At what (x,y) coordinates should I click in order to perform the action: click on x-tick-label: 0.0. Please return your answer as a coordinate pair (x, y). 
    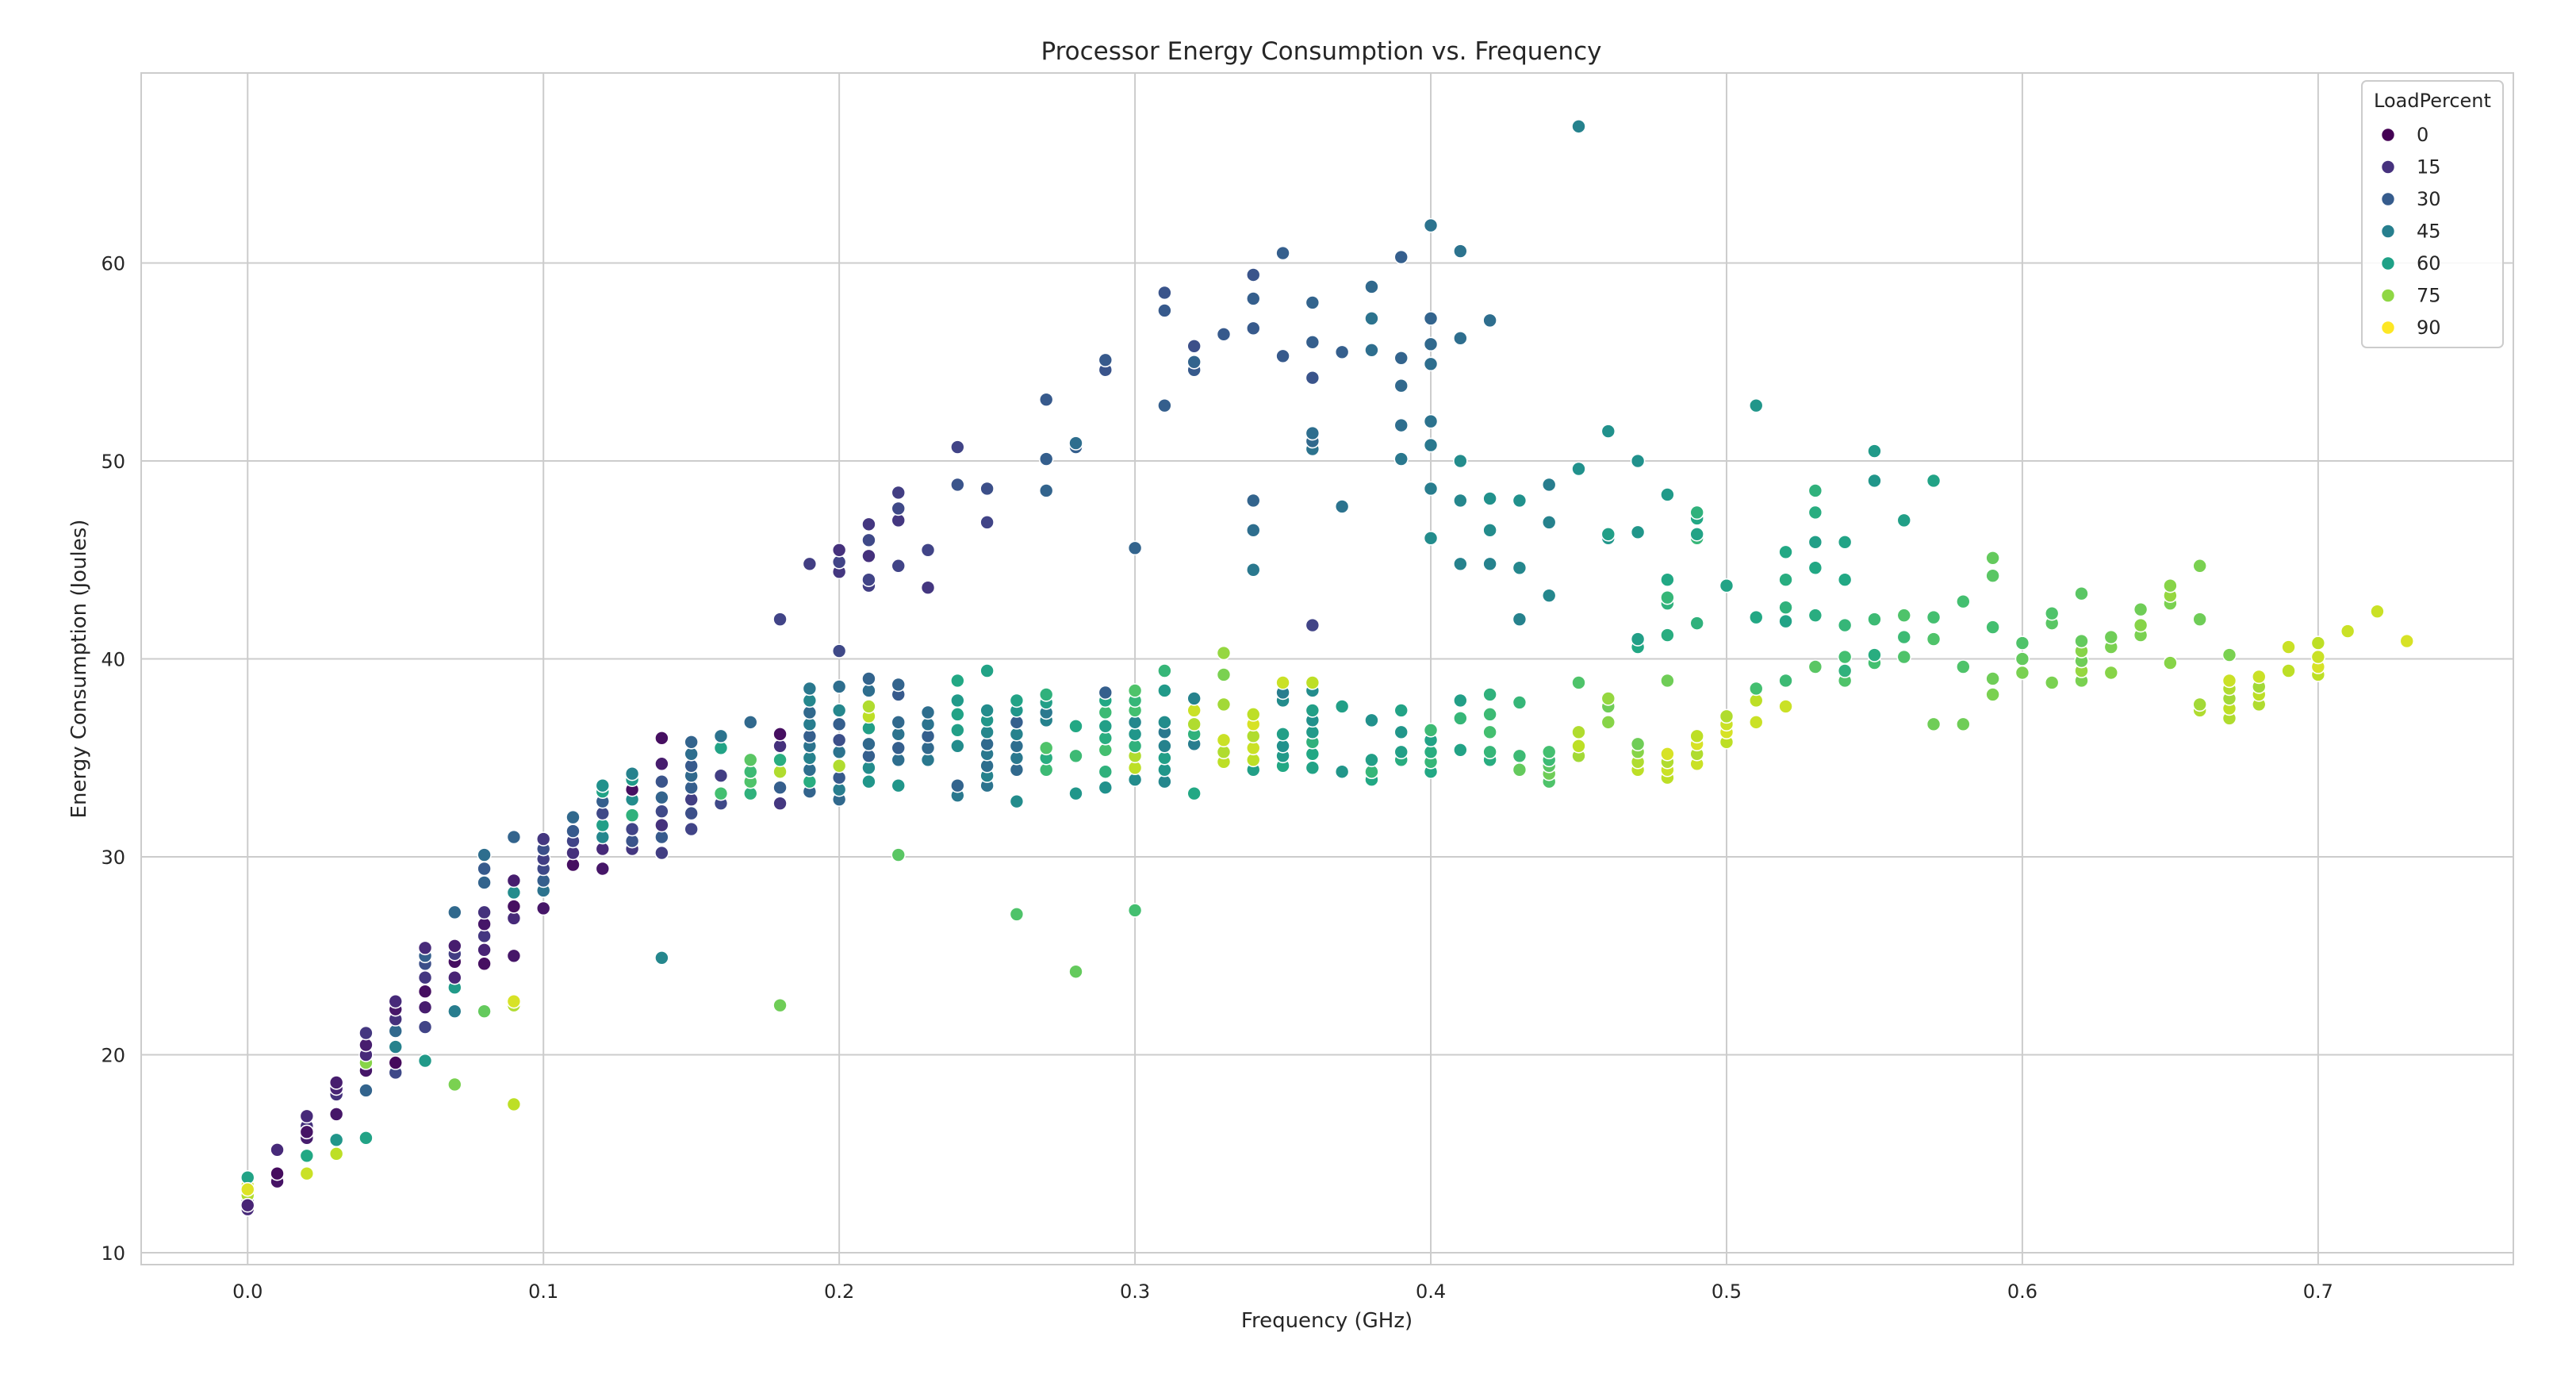
    Looking at the image, I should click on (248, 1291).